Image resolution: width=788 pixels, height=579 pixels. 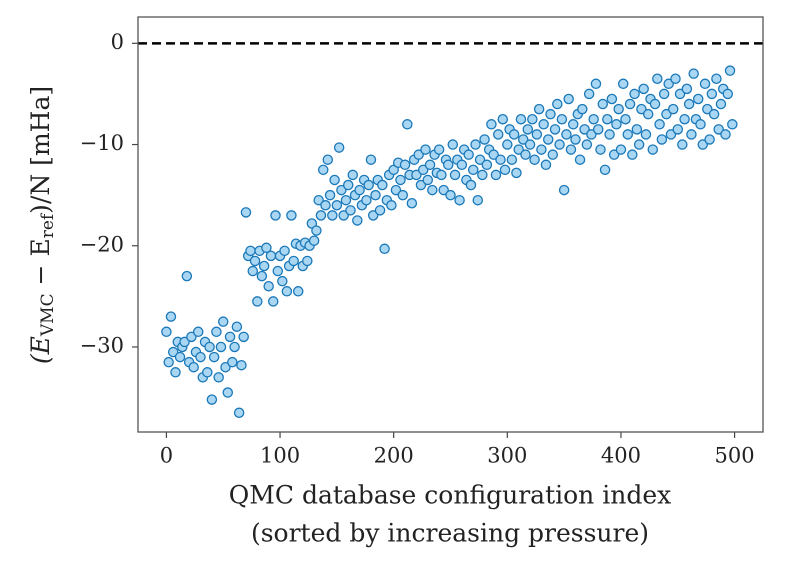 I want to click on y-tick-label: −20, so click(x=102, y=244).